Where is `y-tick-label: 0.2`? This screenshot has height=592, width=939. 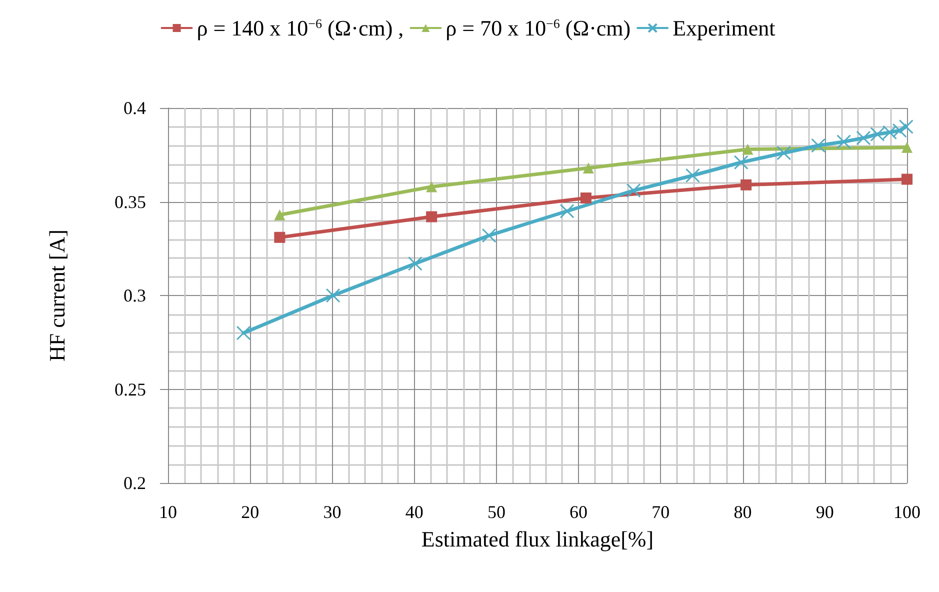 y-tick-label: 0.2 is located at coordinates (135, 483).